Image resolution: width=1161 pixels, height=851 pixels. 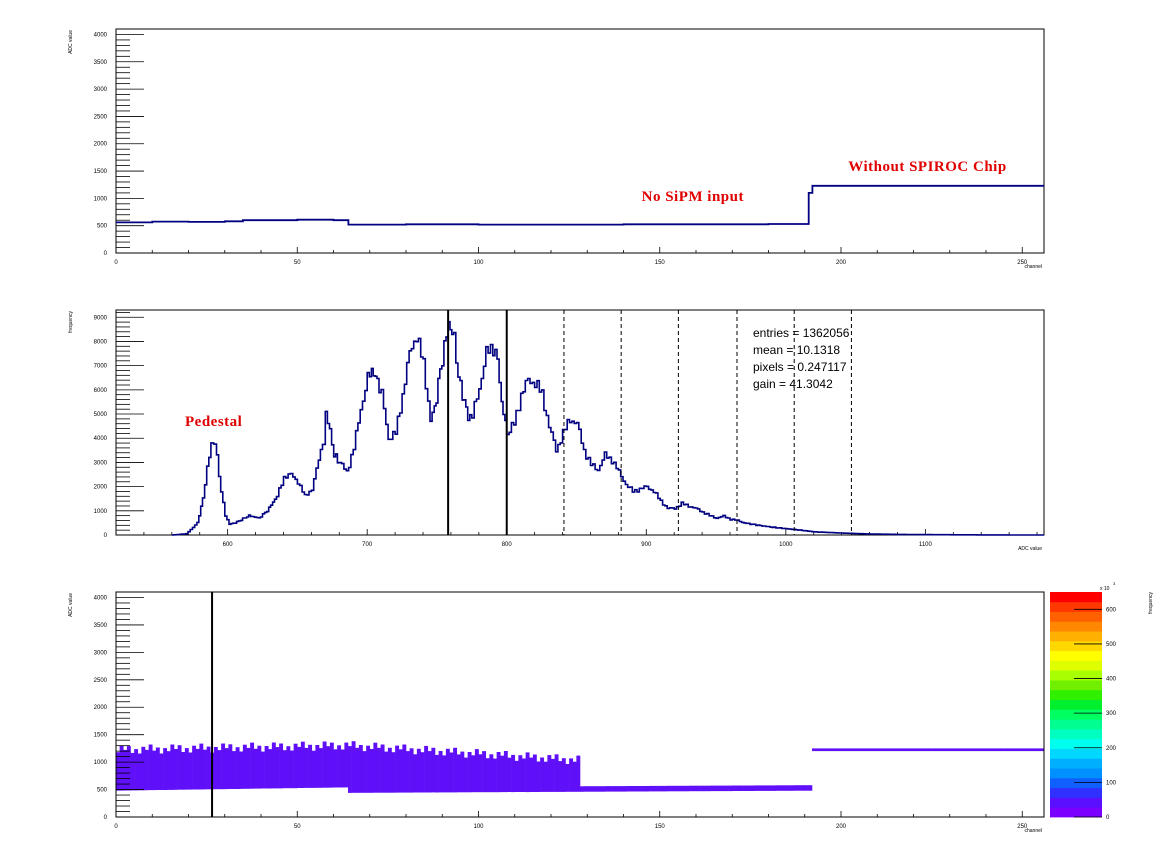 I want to click on y-tick-label: 2500, so click(x=101, y=681).